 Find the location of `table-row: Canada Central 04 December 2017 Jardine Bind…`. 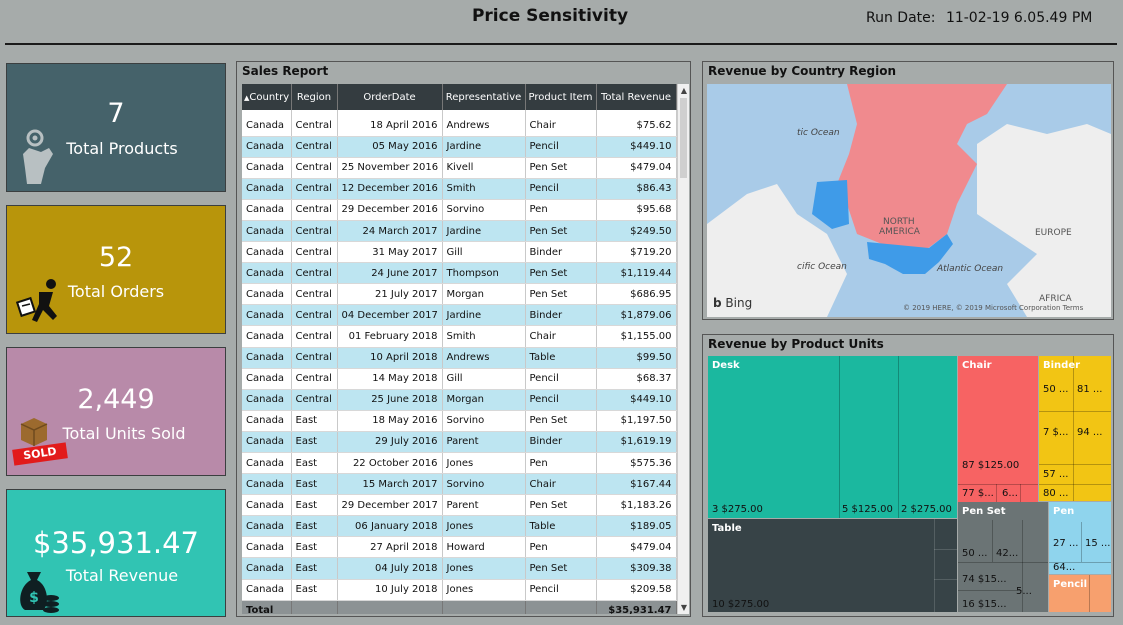

table-row: Canada Central 04 December 2017 Jardine Bind… is located at coordinates (459, 315).